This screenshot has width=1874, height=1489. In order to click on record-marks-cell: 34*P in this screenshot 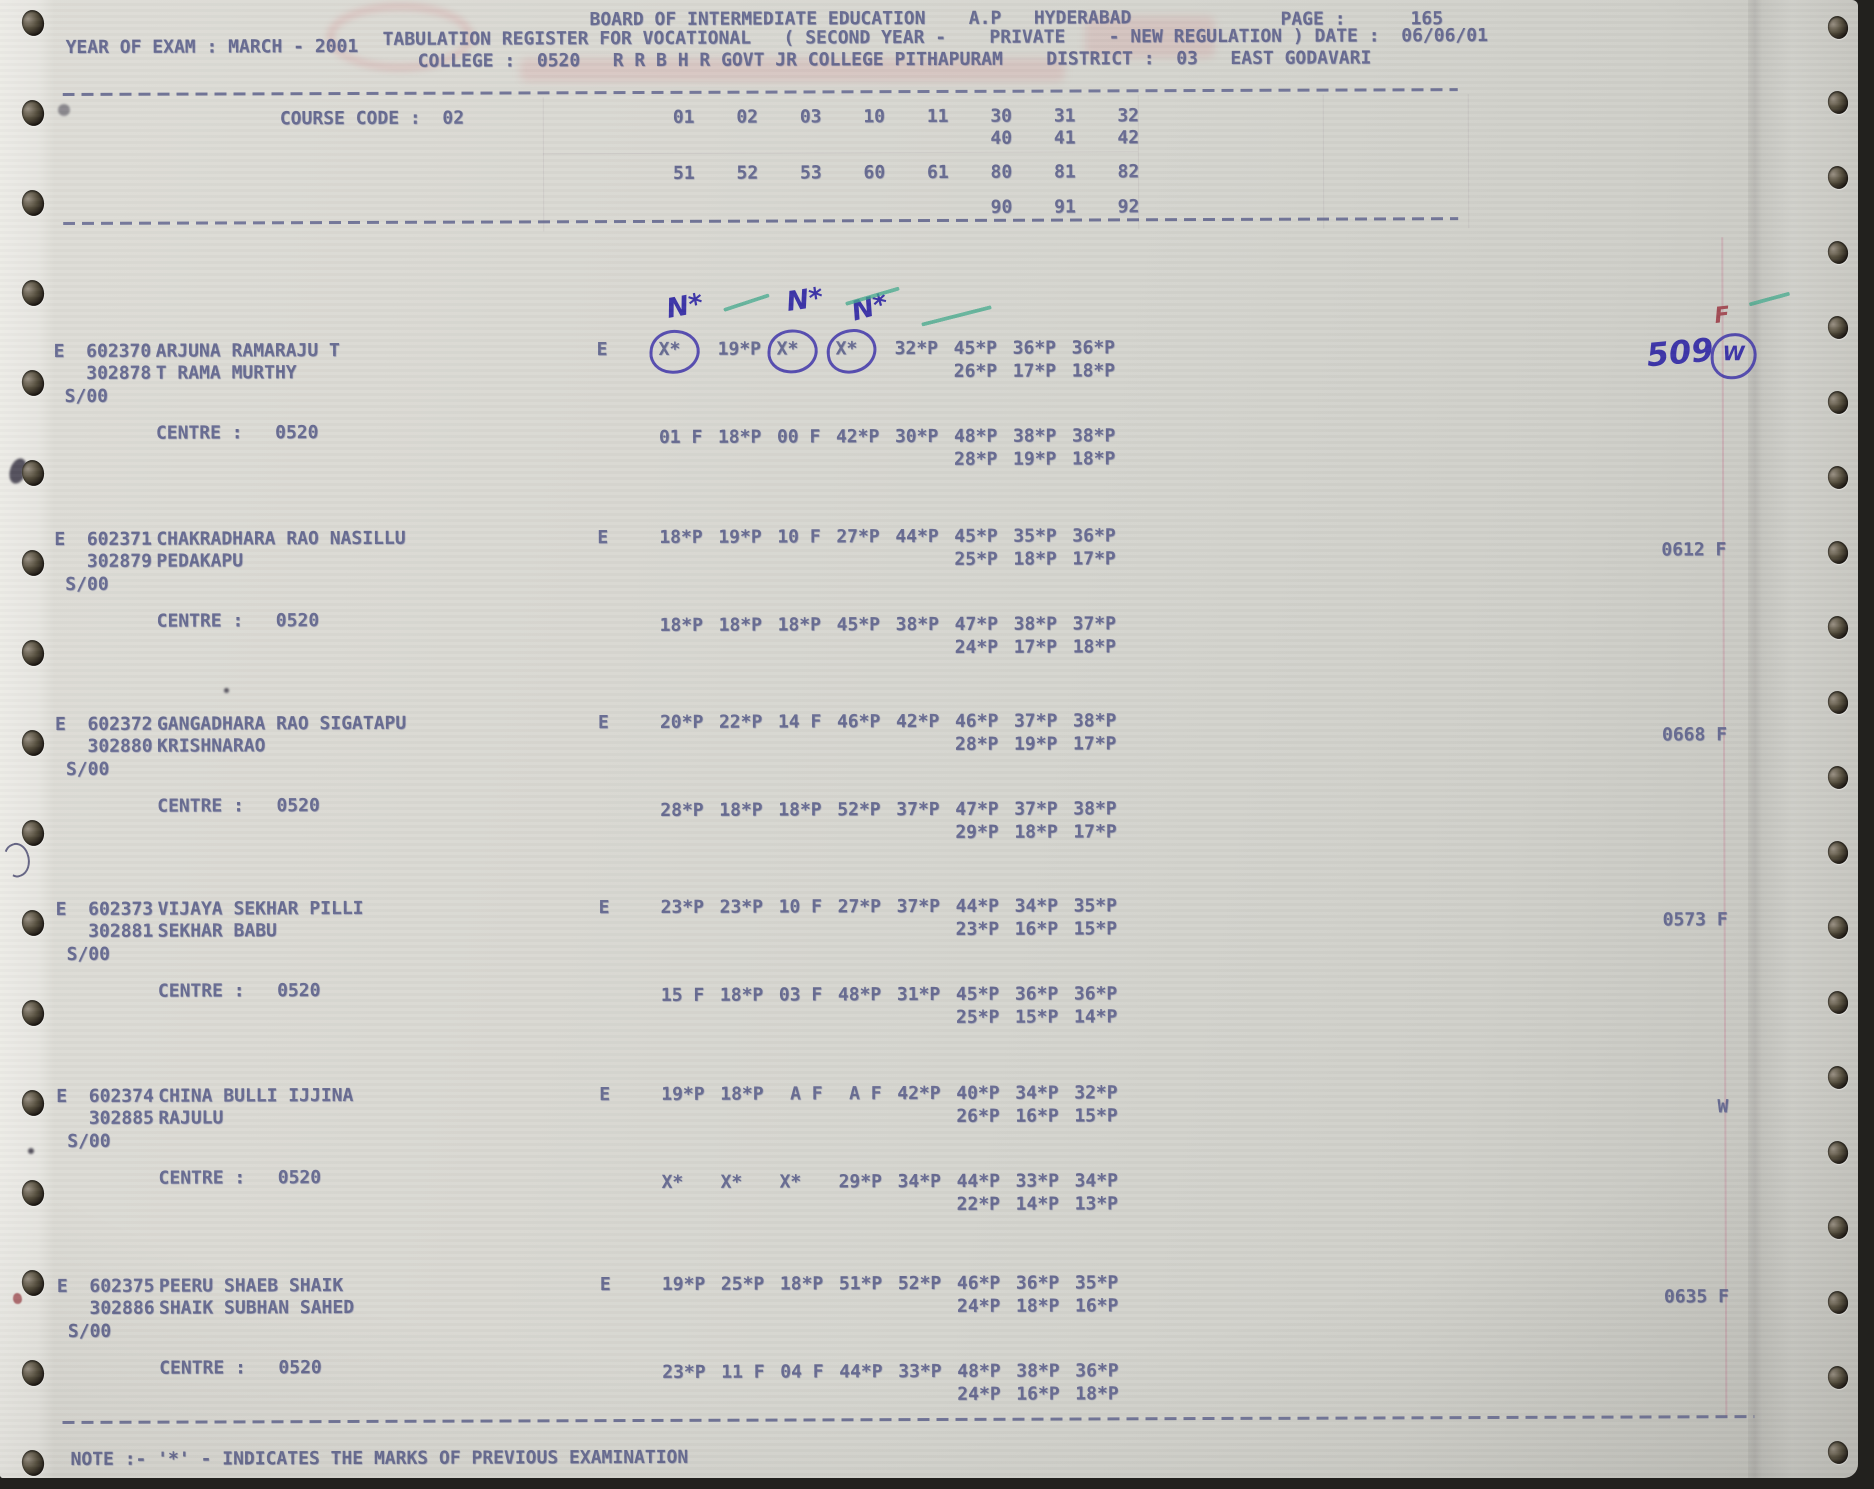, I will do `click(1037, 1093)`.